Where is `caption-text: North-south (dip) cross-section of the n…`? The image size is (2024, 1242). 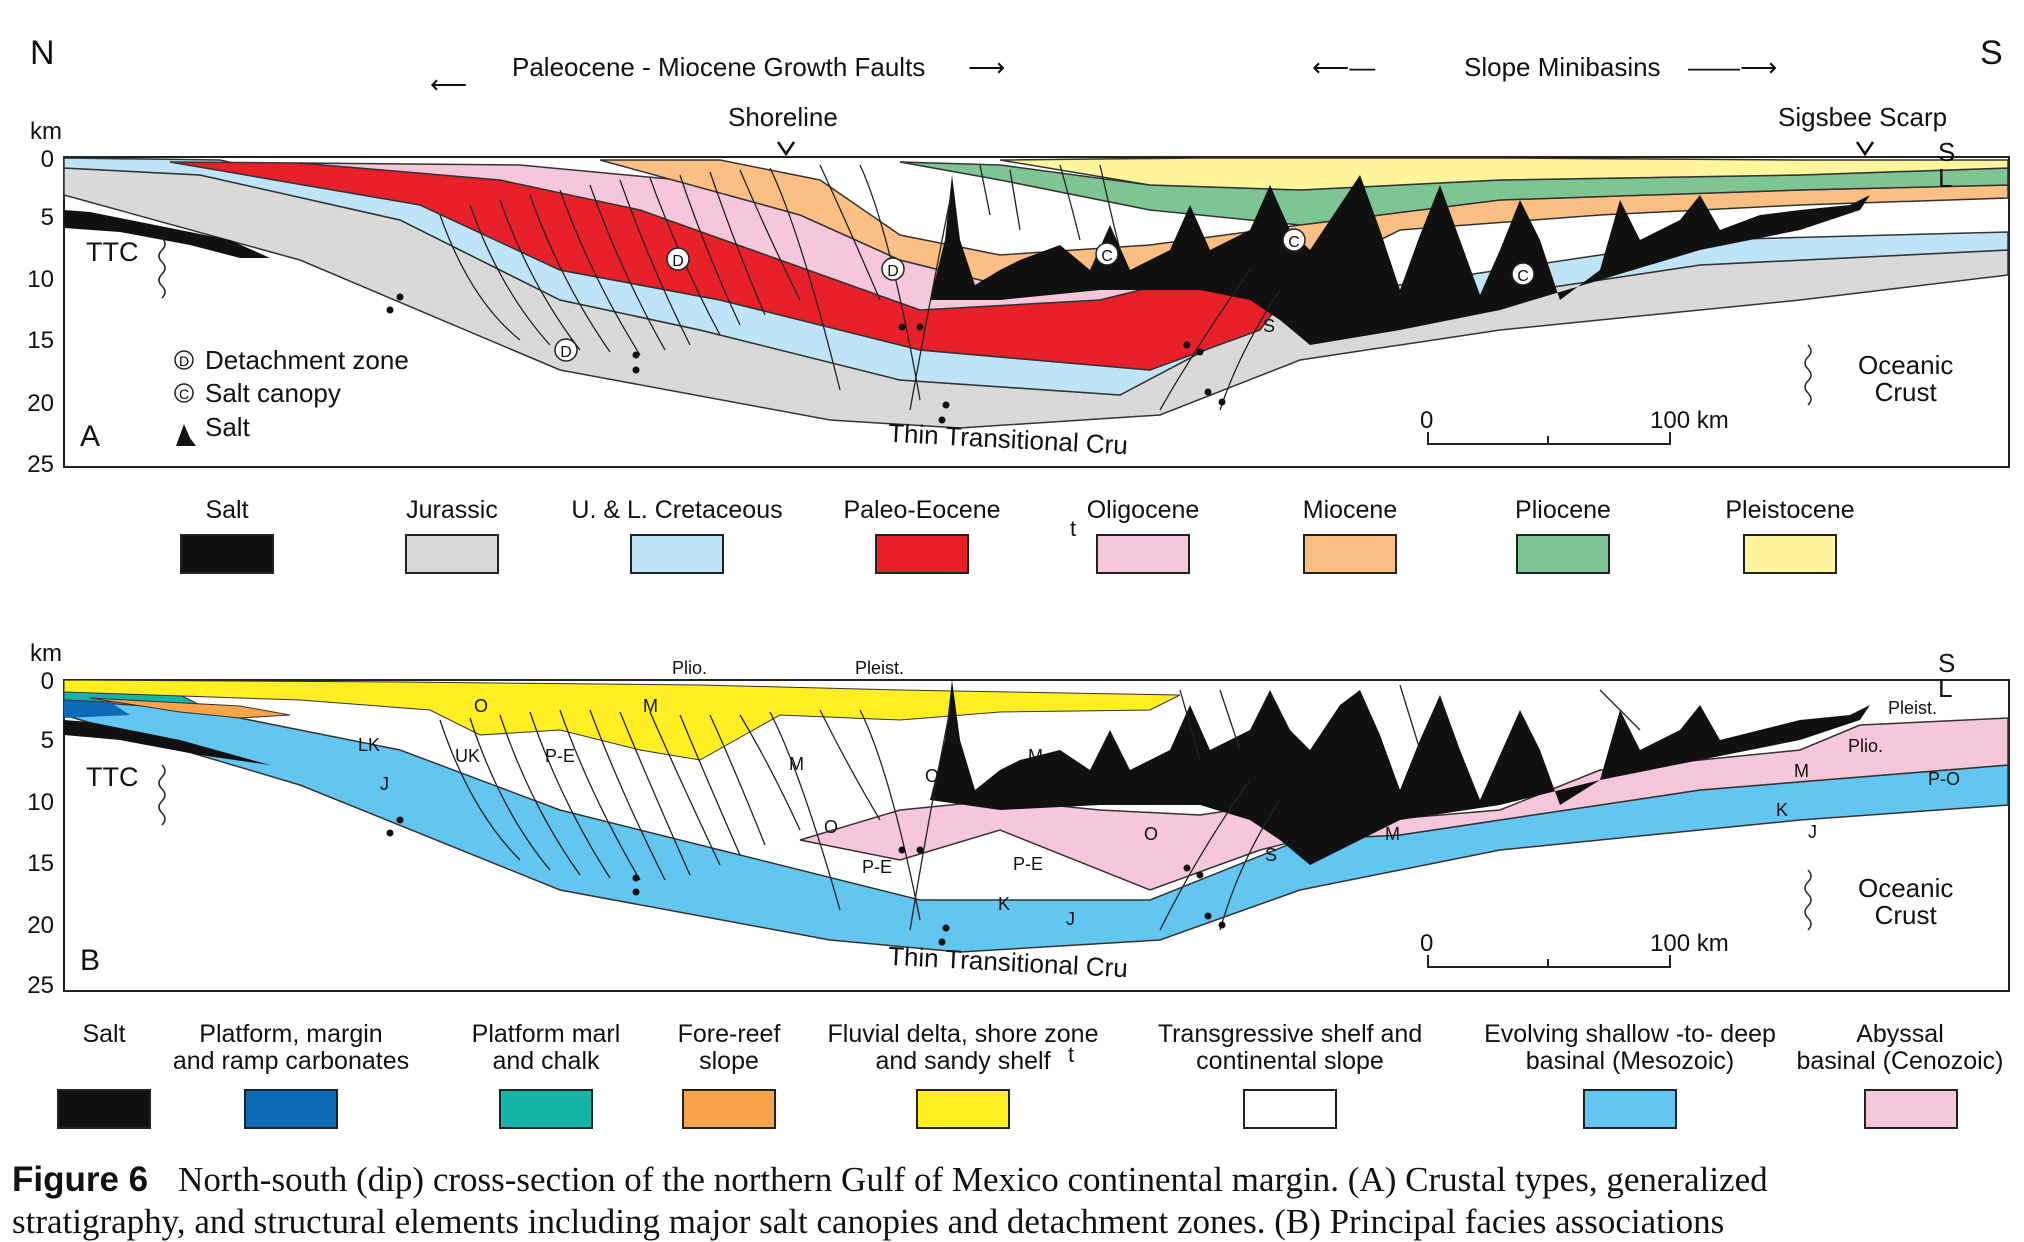
caption-text: North-south (dip) cross-section of the n… is located at coordinates (973, 1179).